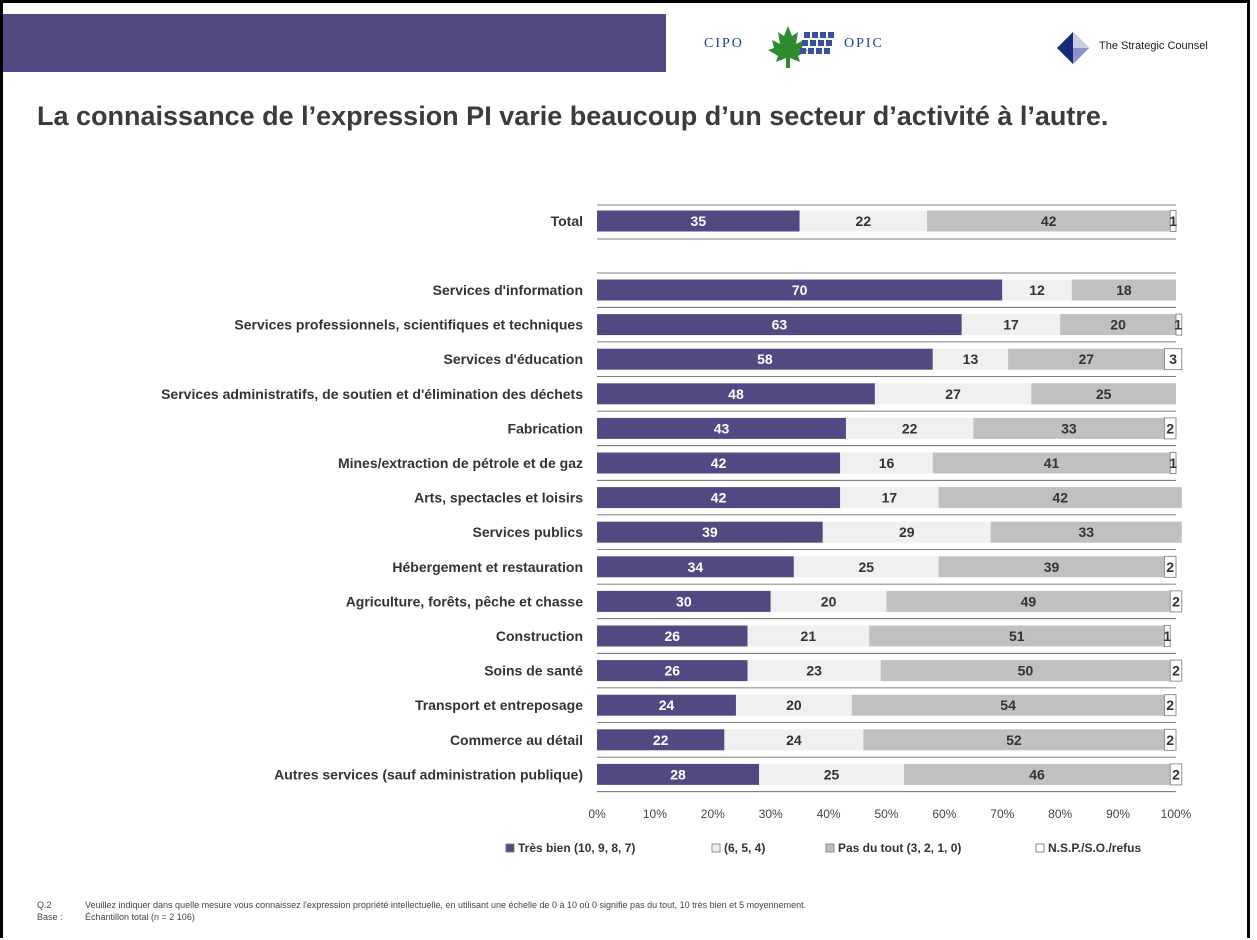  Describe the element at coordinates (1118, 814) in the screenshot. I see `x-tick-label: 90%` at that location.